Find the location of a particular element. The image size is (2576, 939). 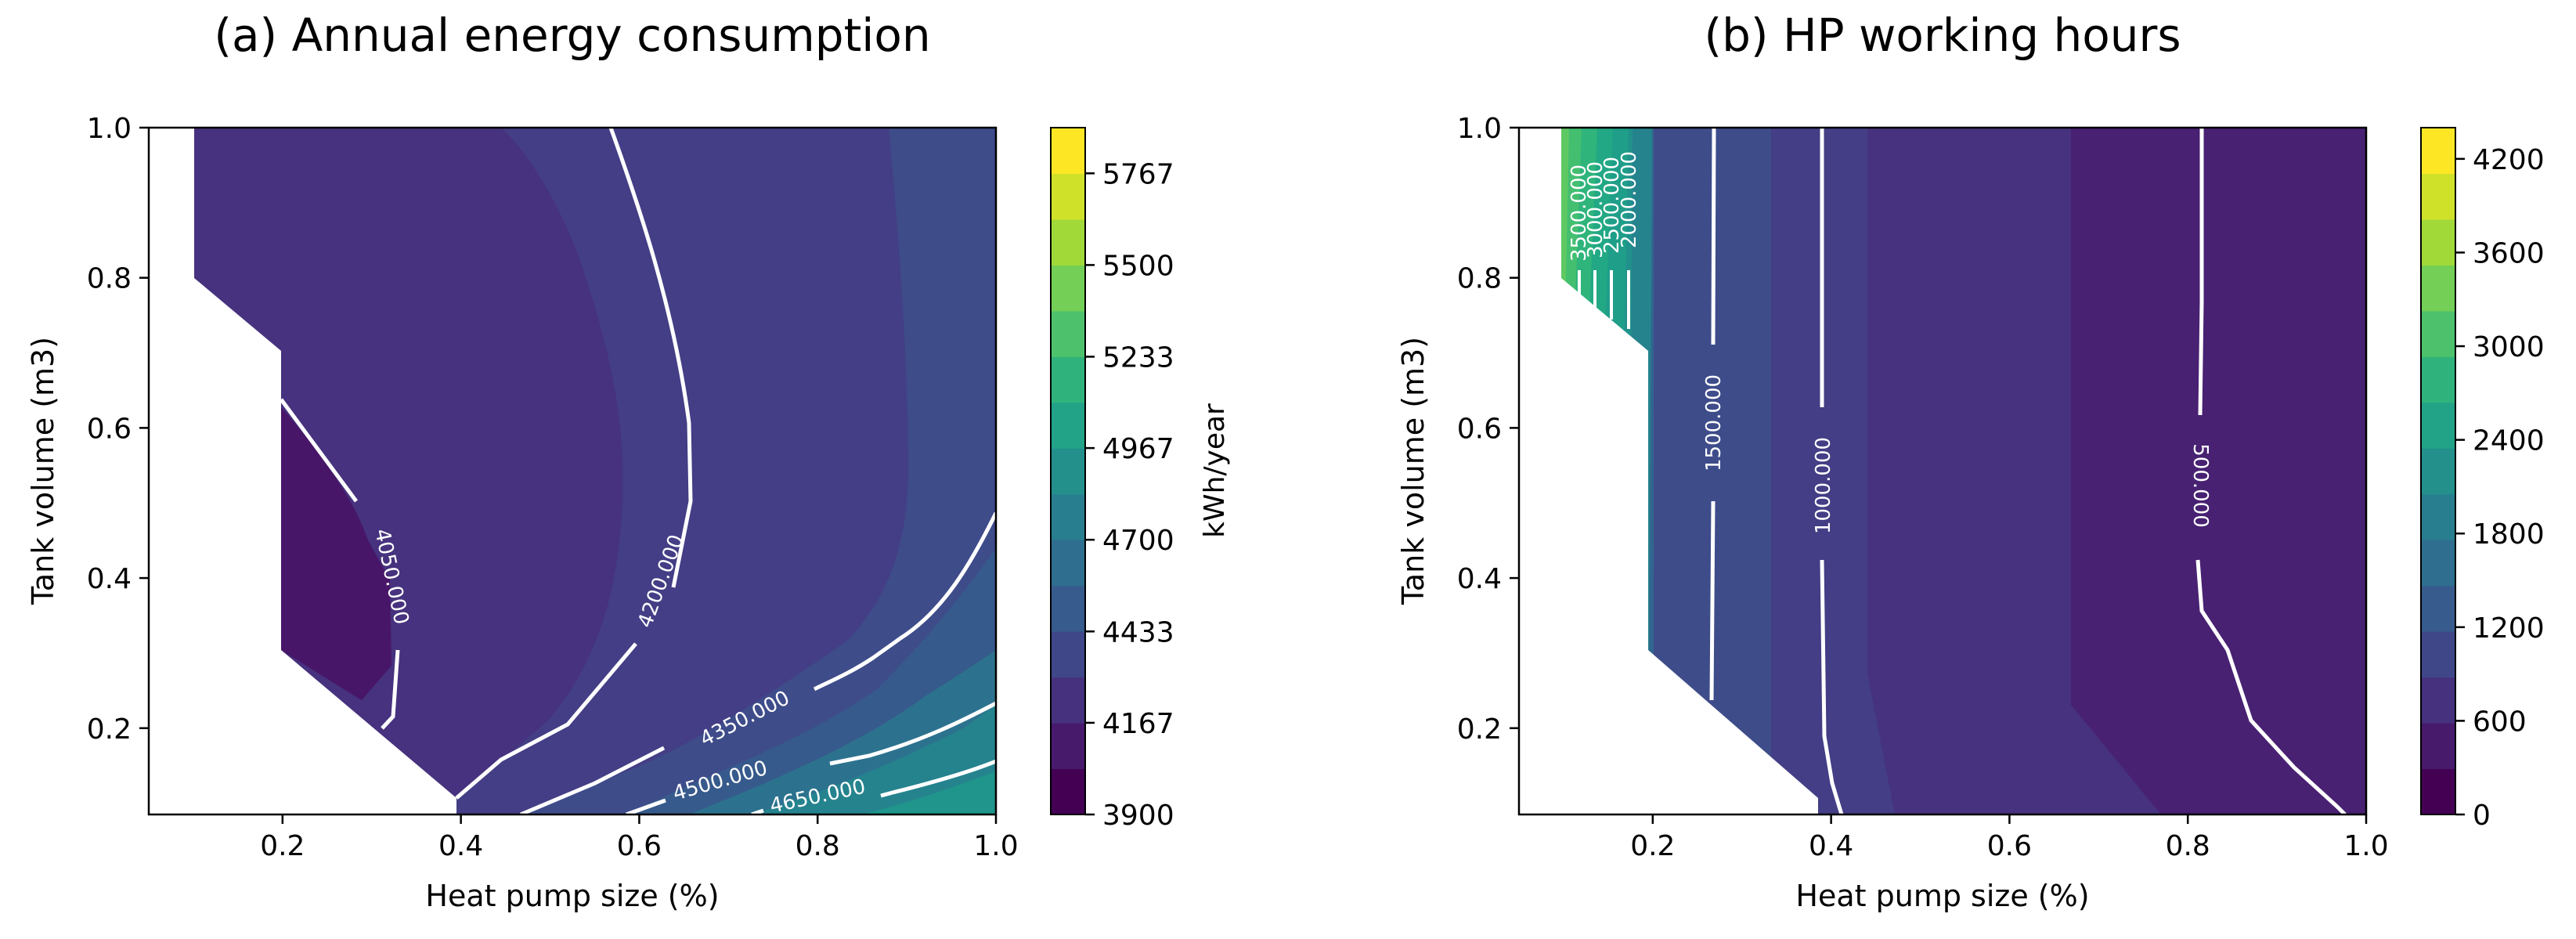

panel-a-colorbar-tick-label: 4700 is located at coordinates (1138, 541).